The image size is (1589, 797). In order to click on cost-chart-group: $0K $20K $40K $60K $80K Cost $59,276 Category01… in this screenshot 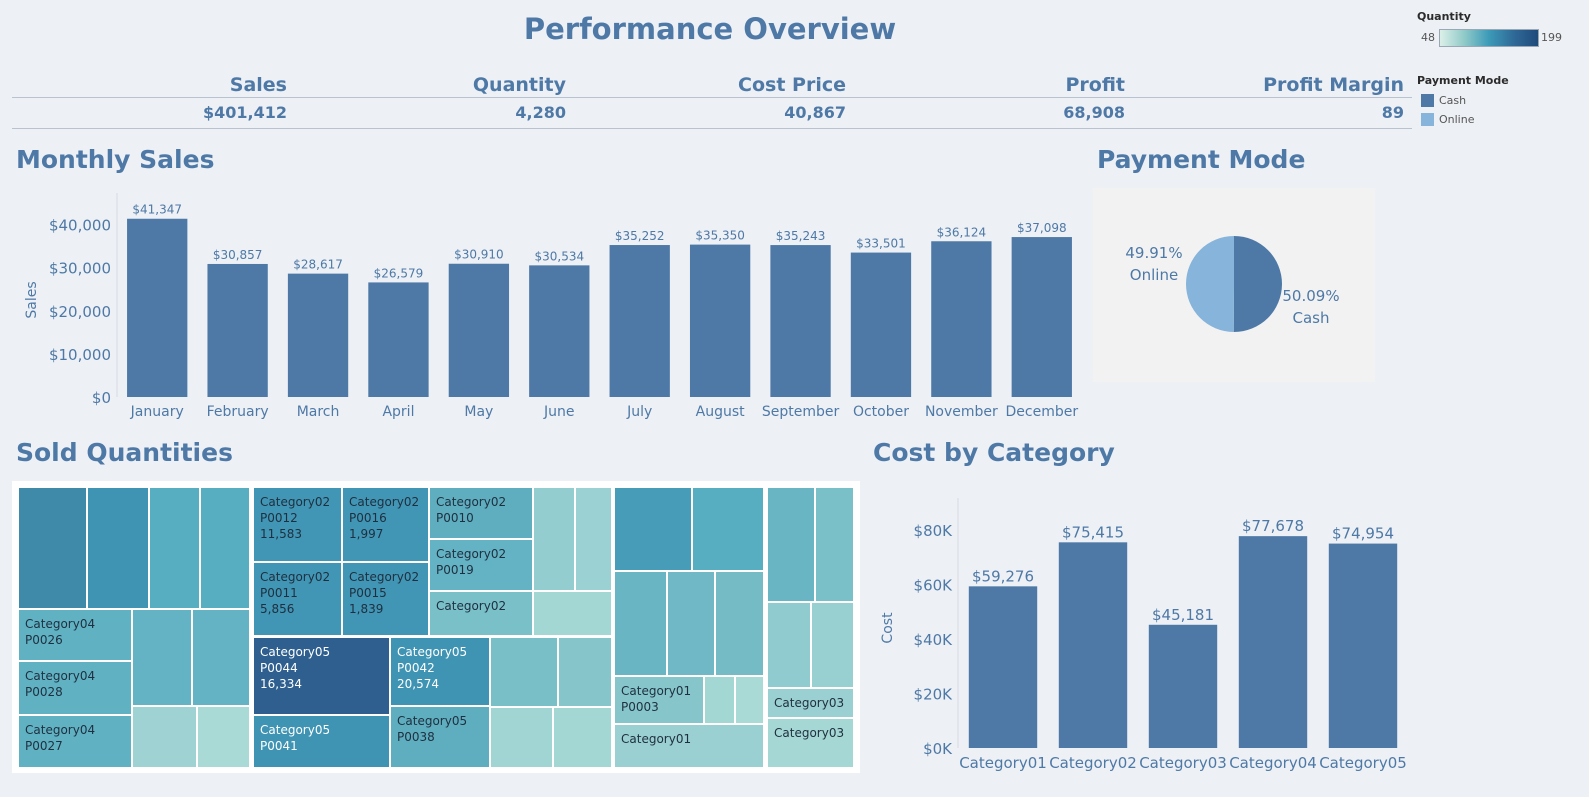, I will do `click(1143, 635)`.